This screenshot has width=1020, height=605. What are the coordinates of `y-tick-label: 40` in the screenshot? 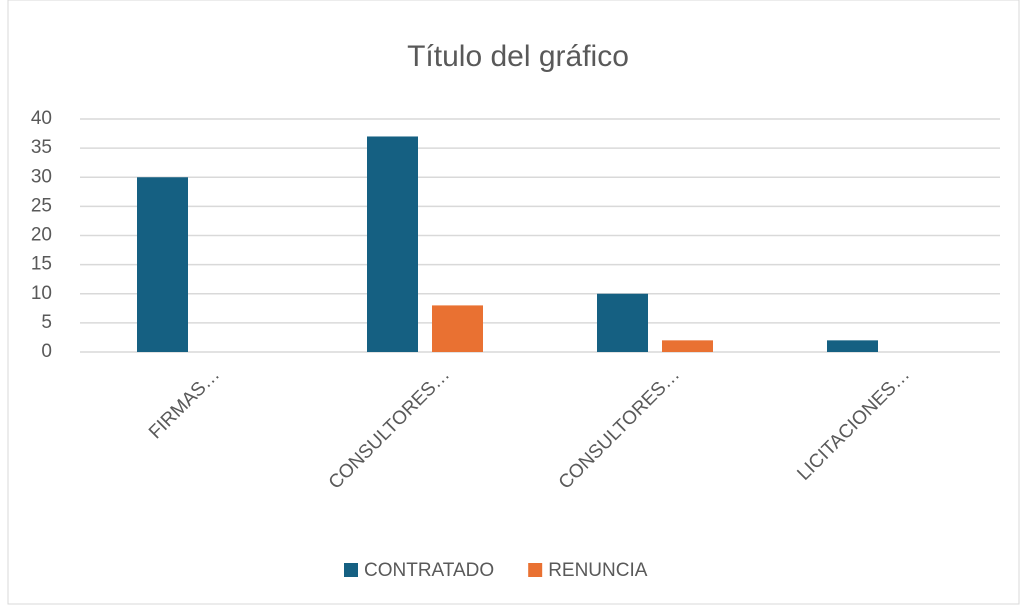 It's located at (41, 118).